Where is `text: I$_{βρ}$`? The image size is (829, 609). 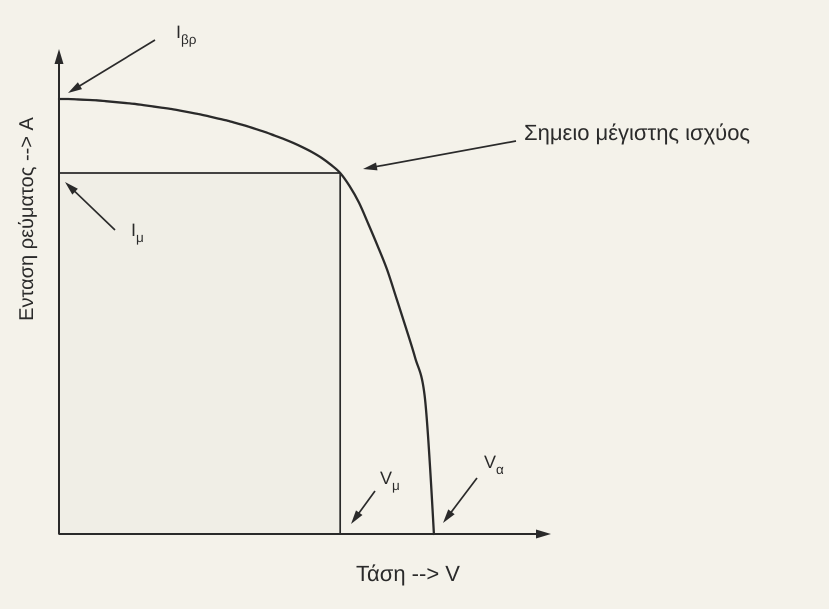 text: I$_{βρ}$ is located at coordinates (186, 34).